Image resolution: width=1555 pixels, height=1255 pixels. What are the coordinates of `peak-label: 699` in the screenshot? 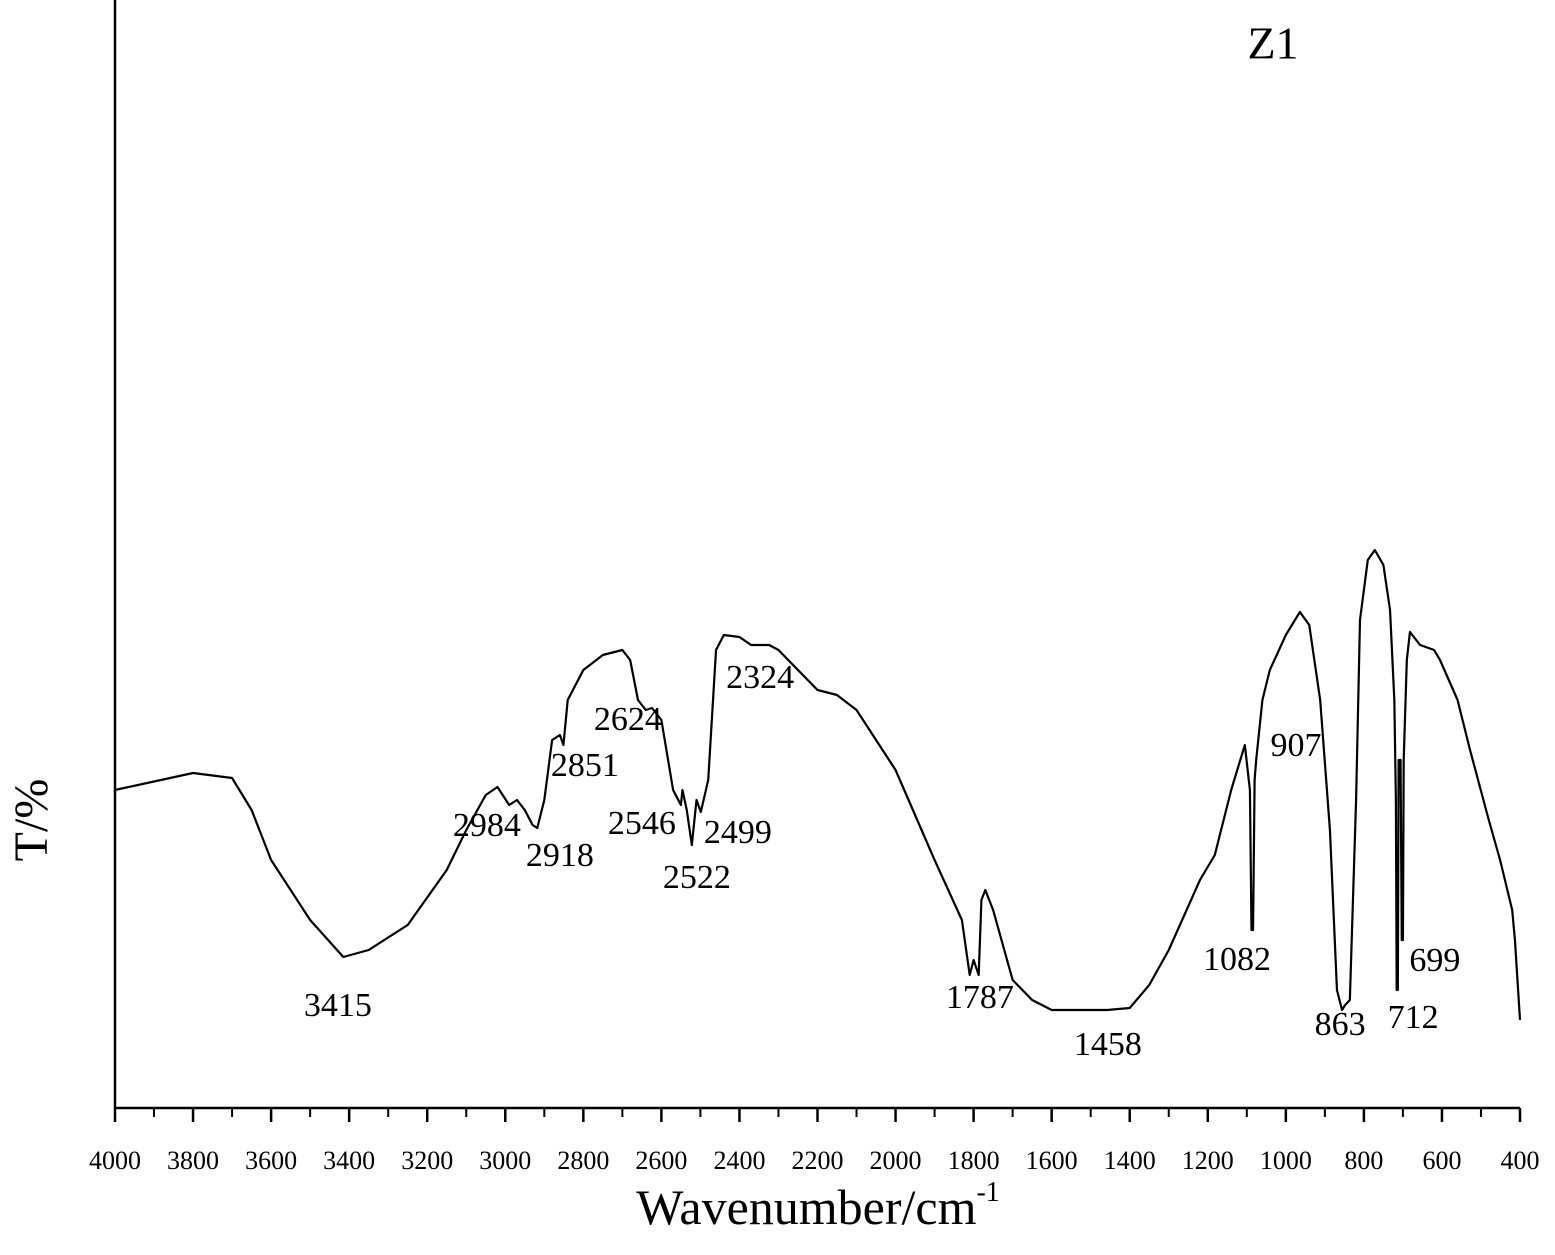 It's located at (1434, 960).